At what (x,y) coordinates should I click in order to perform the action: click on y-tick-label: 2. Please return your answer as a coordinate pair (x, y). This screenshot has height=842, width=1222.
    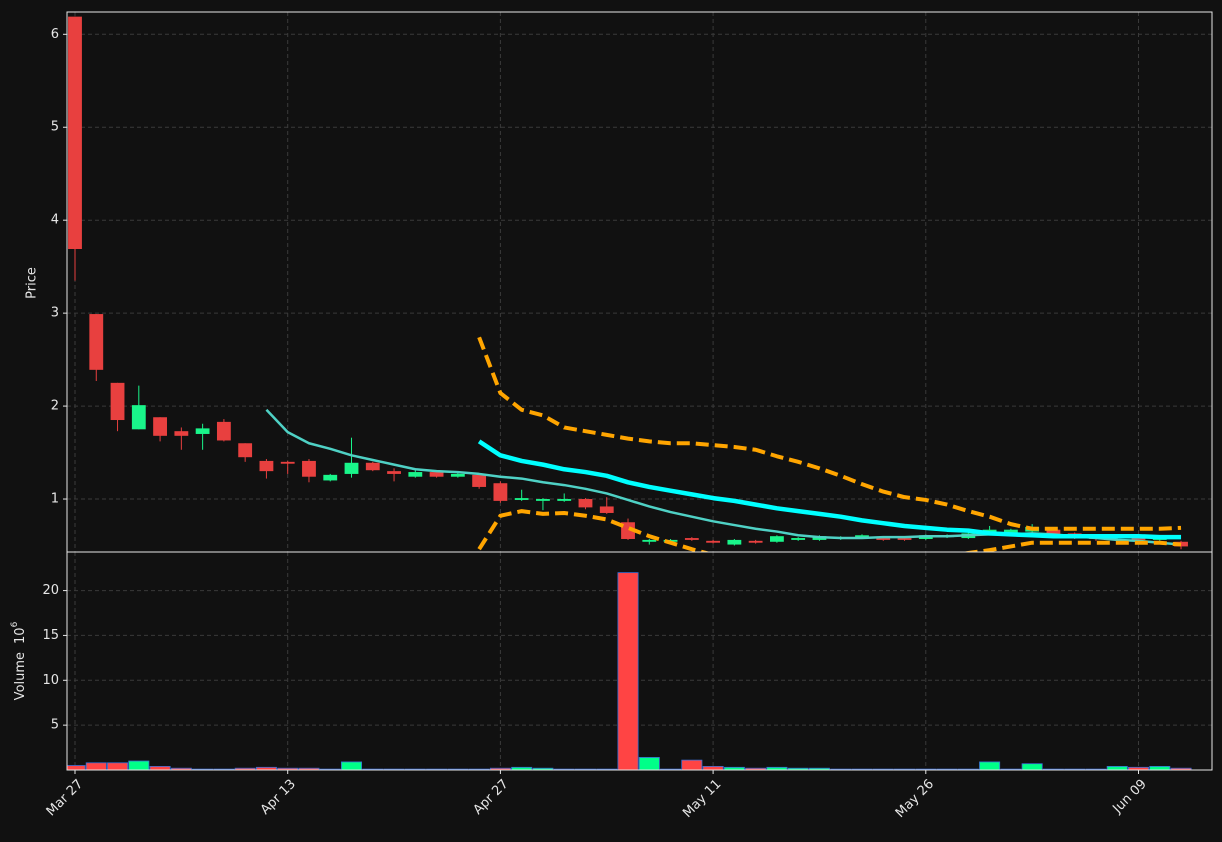
    Looking at the image, I should click on (55, 406).